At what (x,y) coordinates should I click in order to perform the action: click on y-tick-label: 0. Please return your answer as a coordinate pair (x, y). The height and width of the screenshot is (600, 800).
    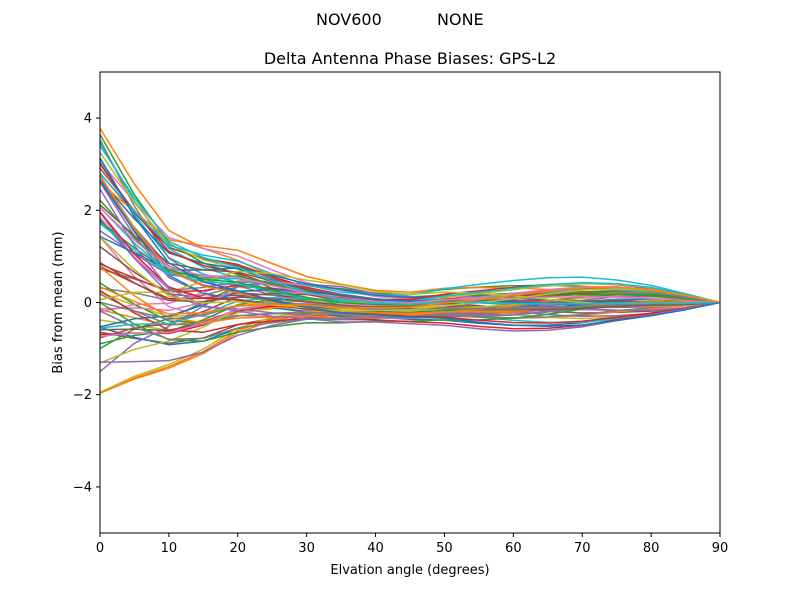
    Looking at the image, I should click on (88, 303).